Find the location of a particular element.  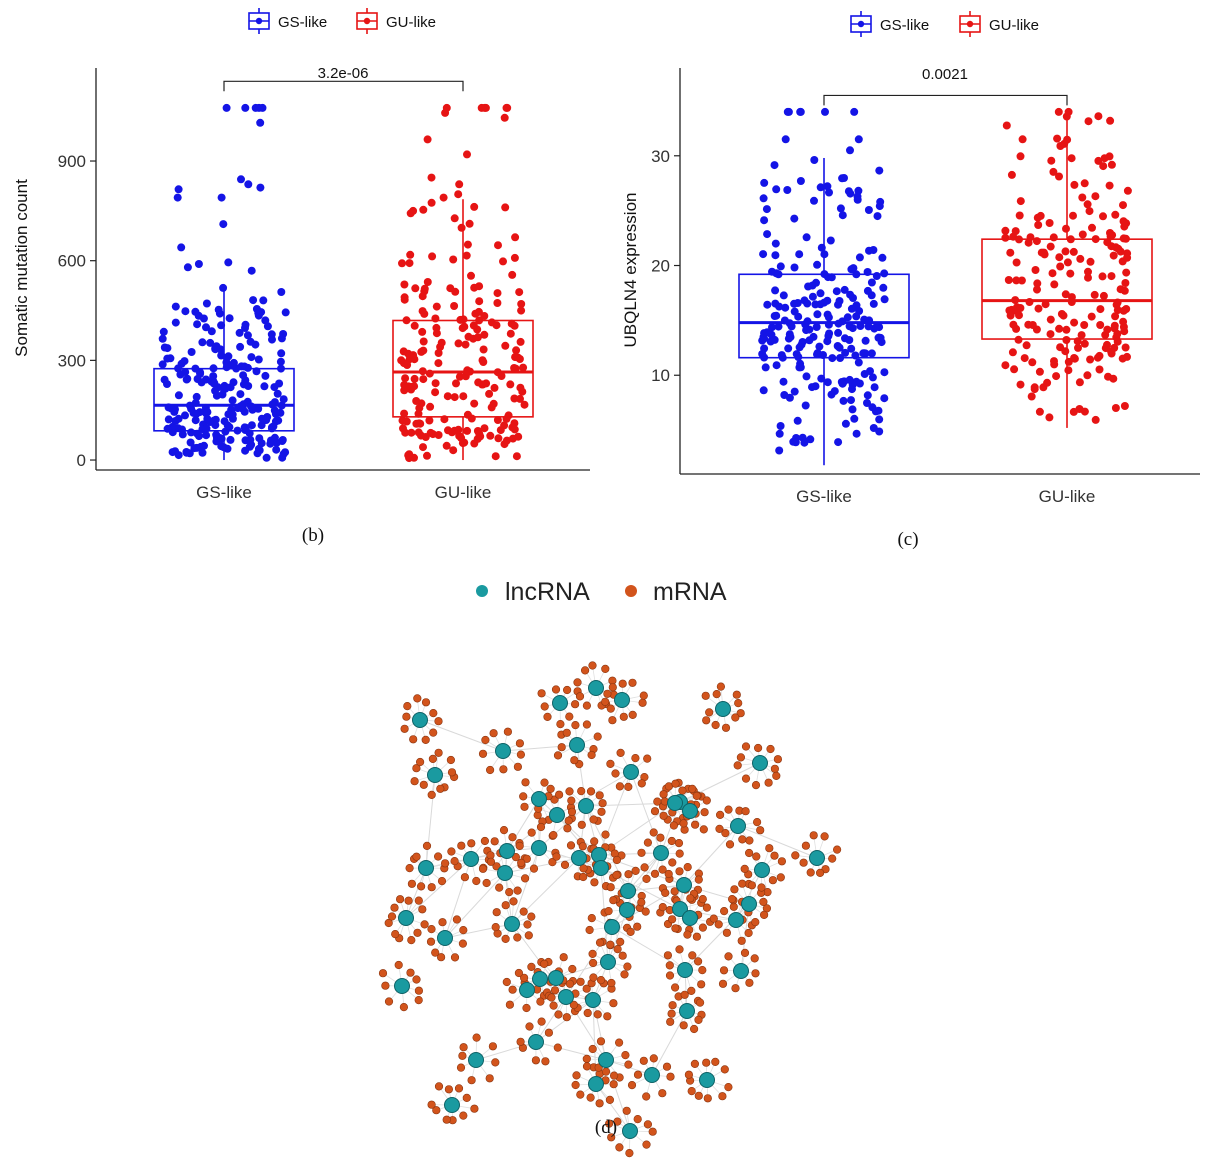

legend-c-gs-label: GS-like is located at coordinates (904, 25).